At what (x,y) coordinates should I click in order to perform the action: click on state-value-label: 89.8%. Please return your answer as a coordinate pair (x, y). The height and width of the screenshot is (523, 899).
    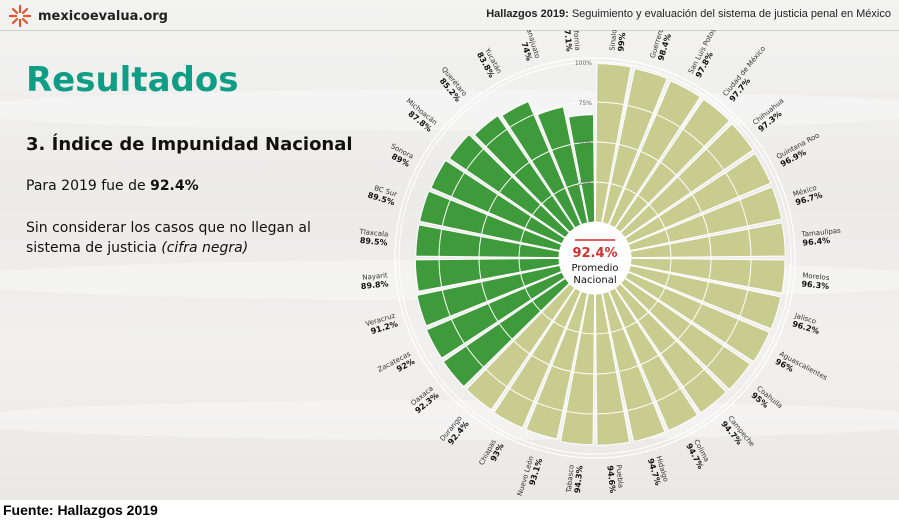
    Looking at the image, I should click on (374, 285).